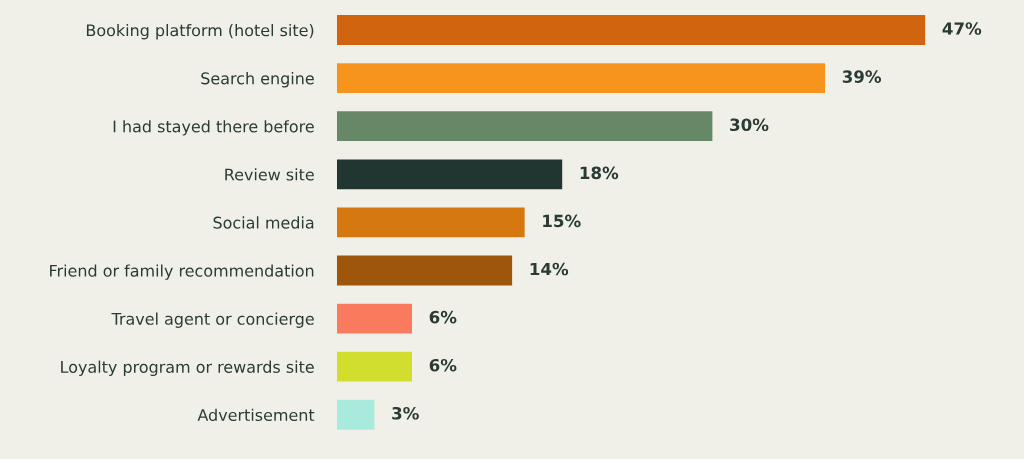 This screenshot has width=1024, height=459. I want to click on data-label: 30%, so click(749, 125).